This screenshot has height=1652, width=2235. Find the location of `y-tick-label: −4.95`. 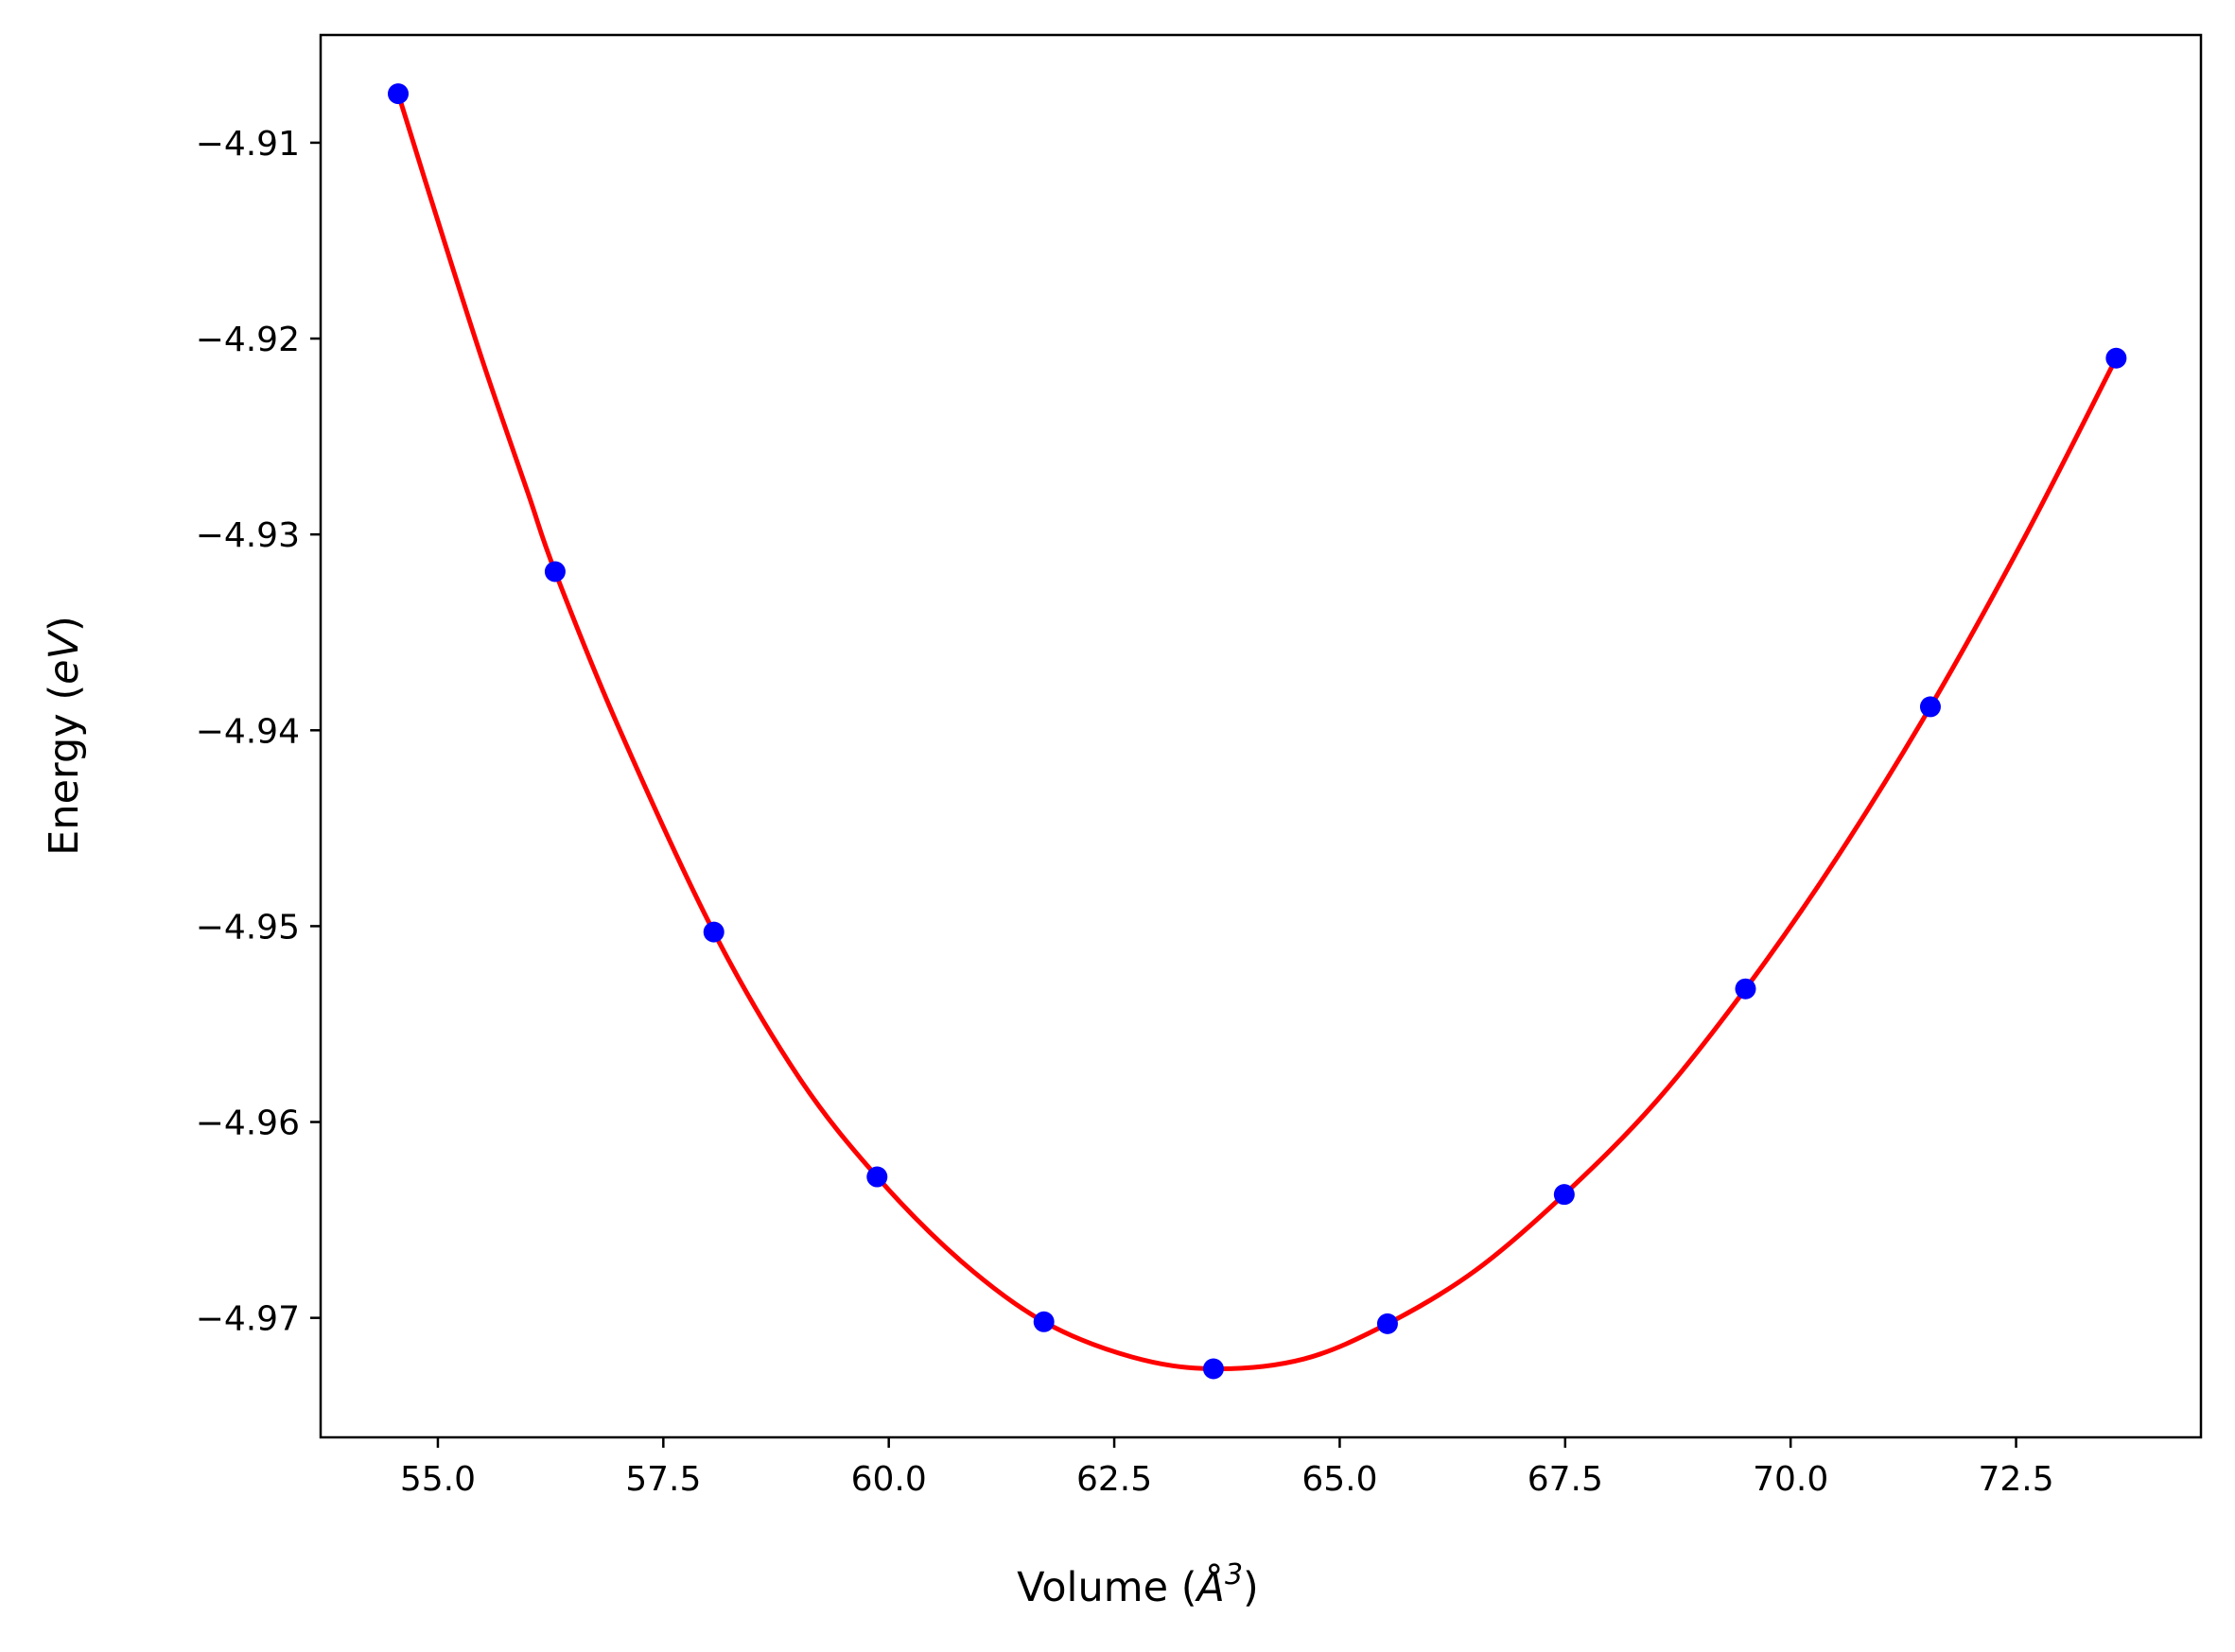

y-tick-label: −4.95 is located at coordinates (248, 928).